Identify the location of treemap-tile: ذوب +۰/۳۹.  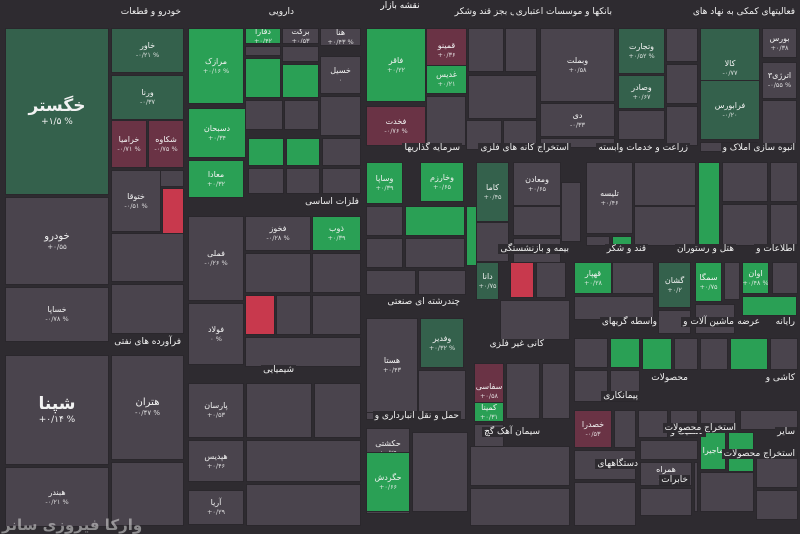
(336, 233).